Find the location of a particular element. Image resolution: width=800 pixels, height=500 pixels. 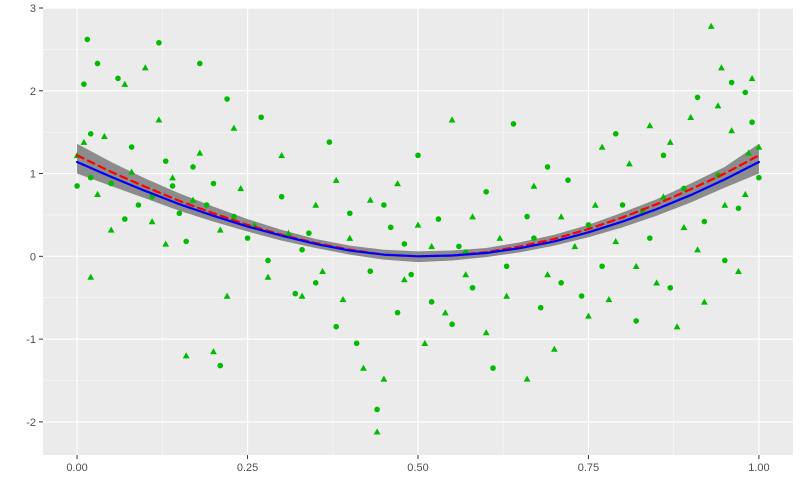

y-tick-label: -2 is located at coordinates (31, 423).